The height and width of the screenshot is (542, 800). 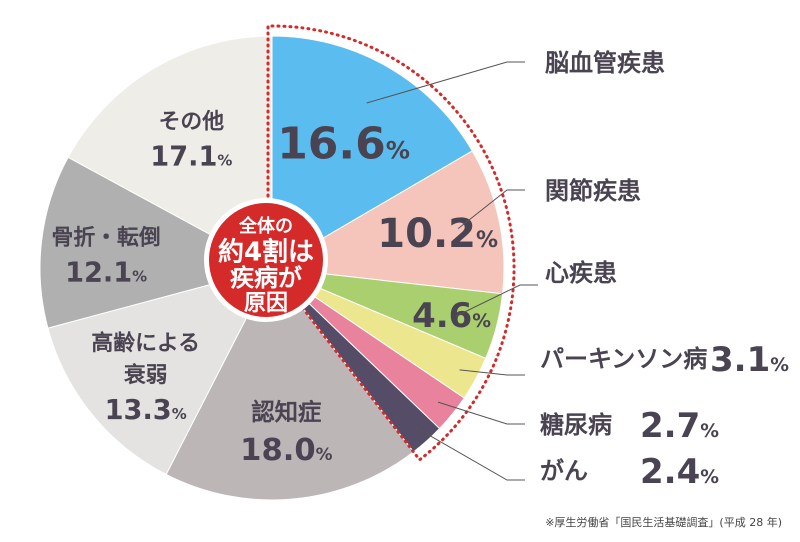 I want to click on slice-name: 骨折・転倒, so click(x=106, y=237).